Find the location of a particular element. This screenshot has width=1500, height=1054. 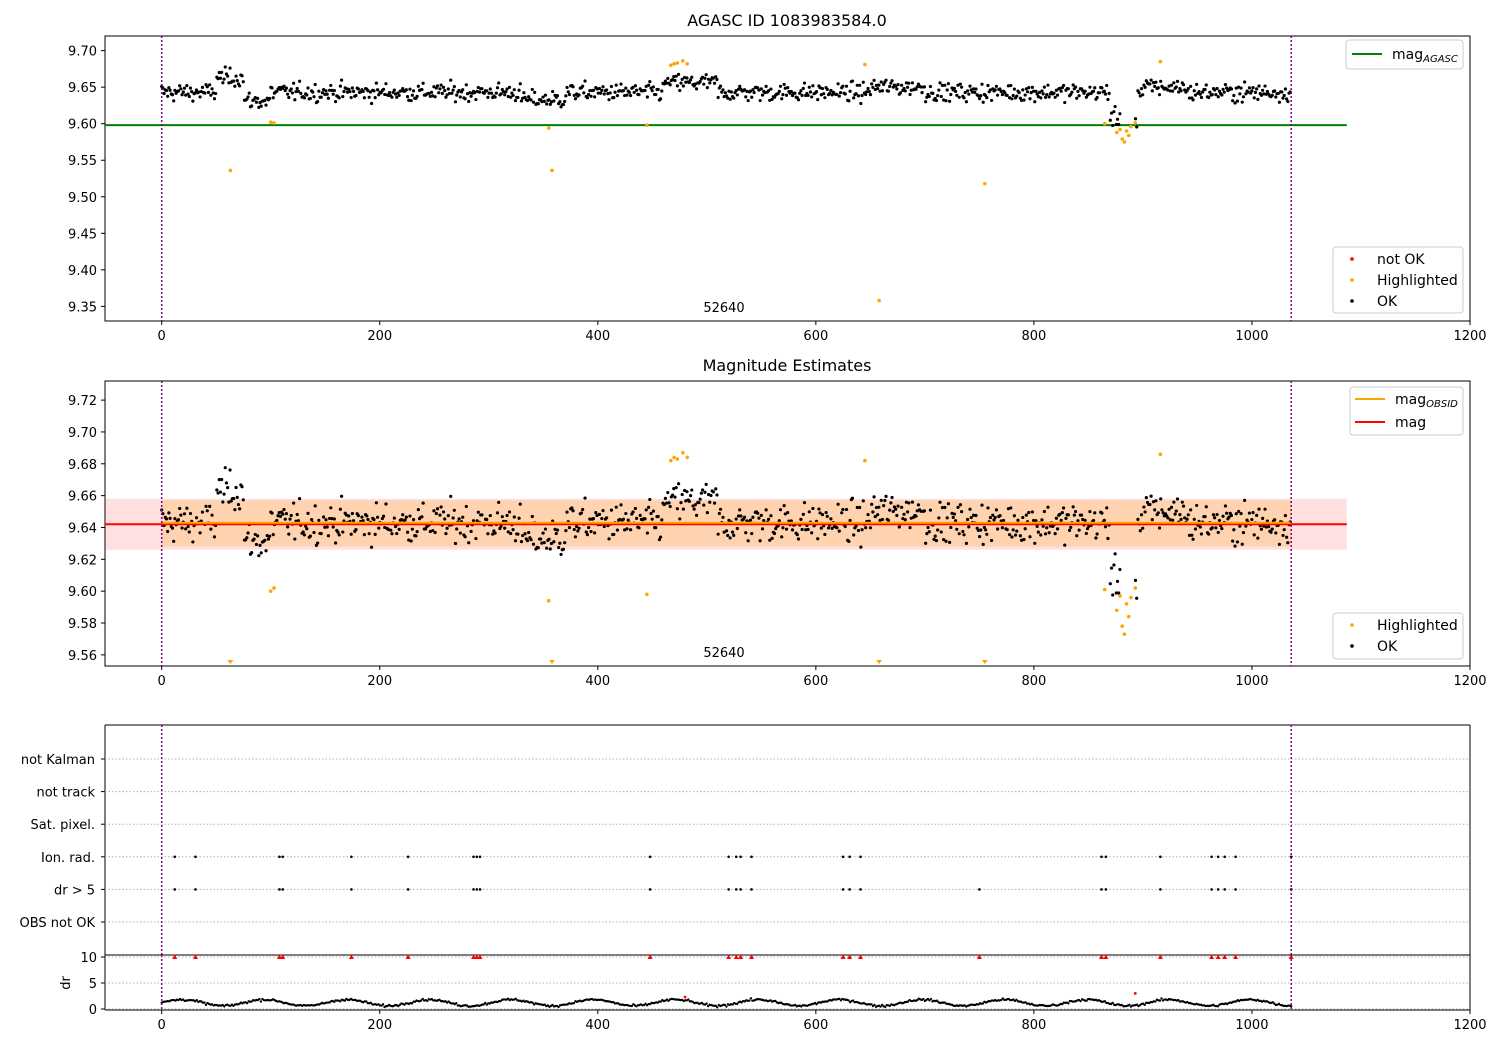

agasc-ytick-label: 9.35 is located at coordinates (82, 307).